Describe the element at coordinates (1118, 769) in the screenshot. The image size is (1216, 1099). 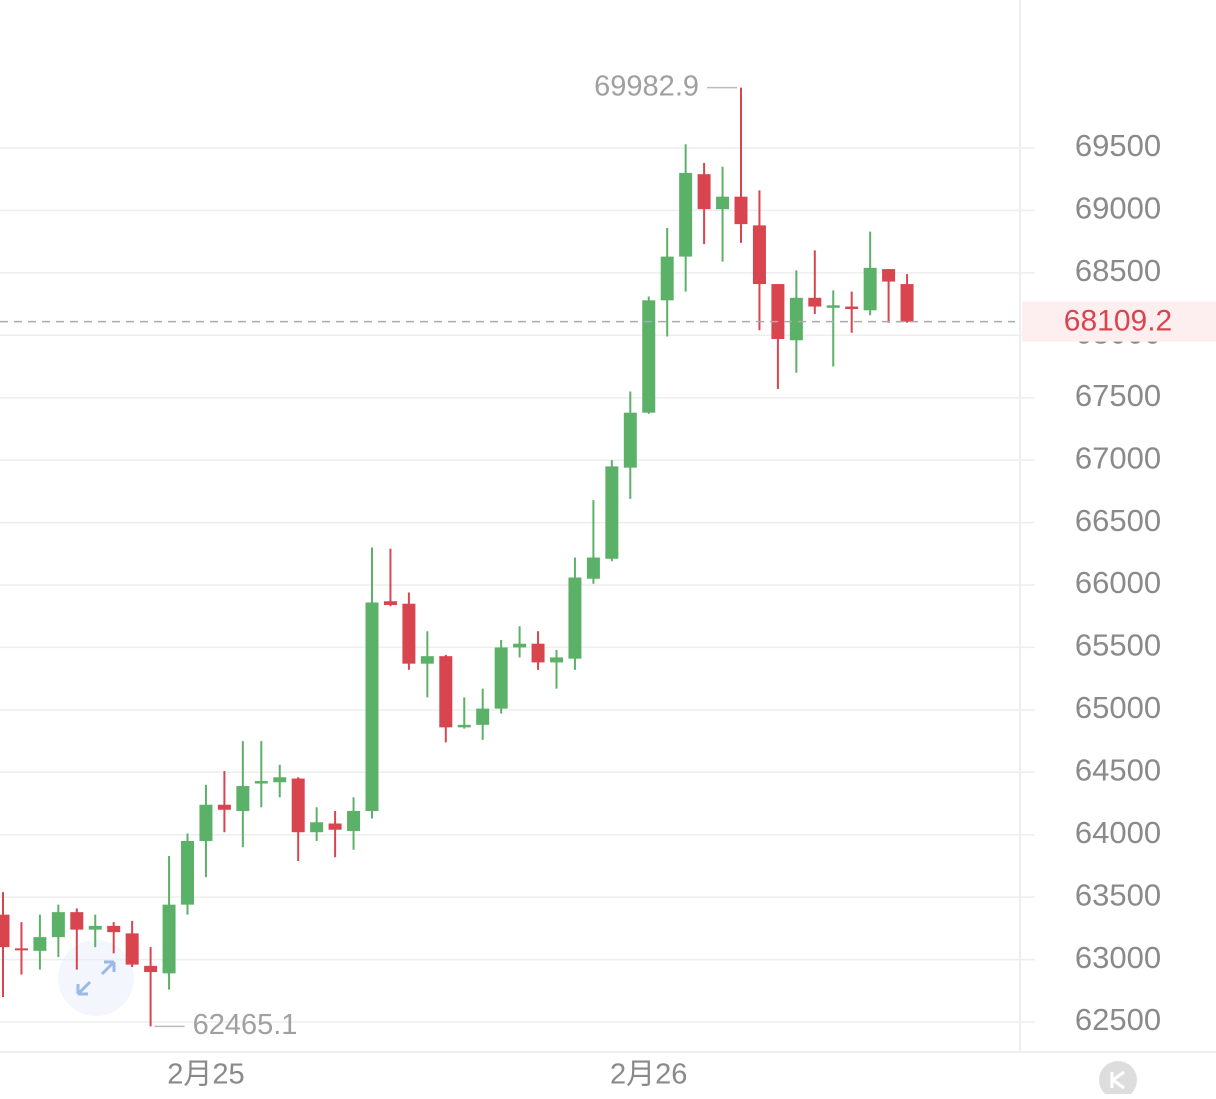
I see `y-tick-label: 64500` at that location.